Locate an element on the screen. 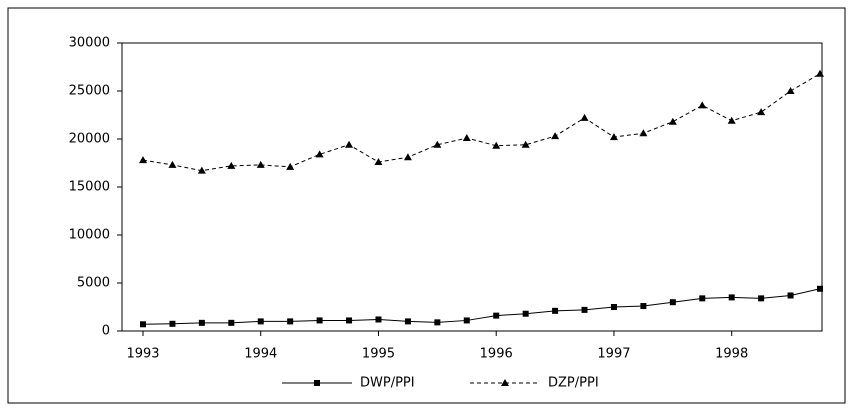 The image size is (854, 411). legend-label: DWP/PPI is located at coordinates (387, 383).